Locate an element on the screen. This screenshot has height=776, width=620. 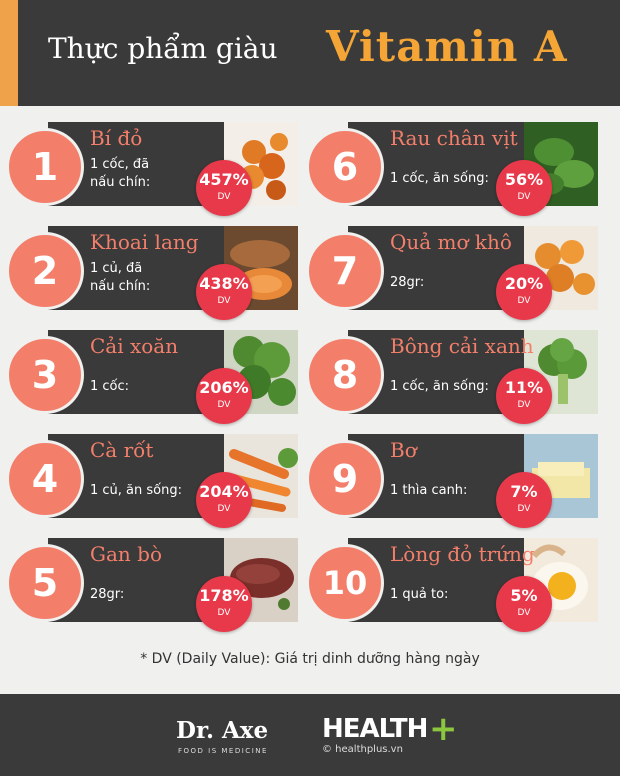
serving-description: 1 củ, đã nấu chín: is located at coordinates (120, 278).